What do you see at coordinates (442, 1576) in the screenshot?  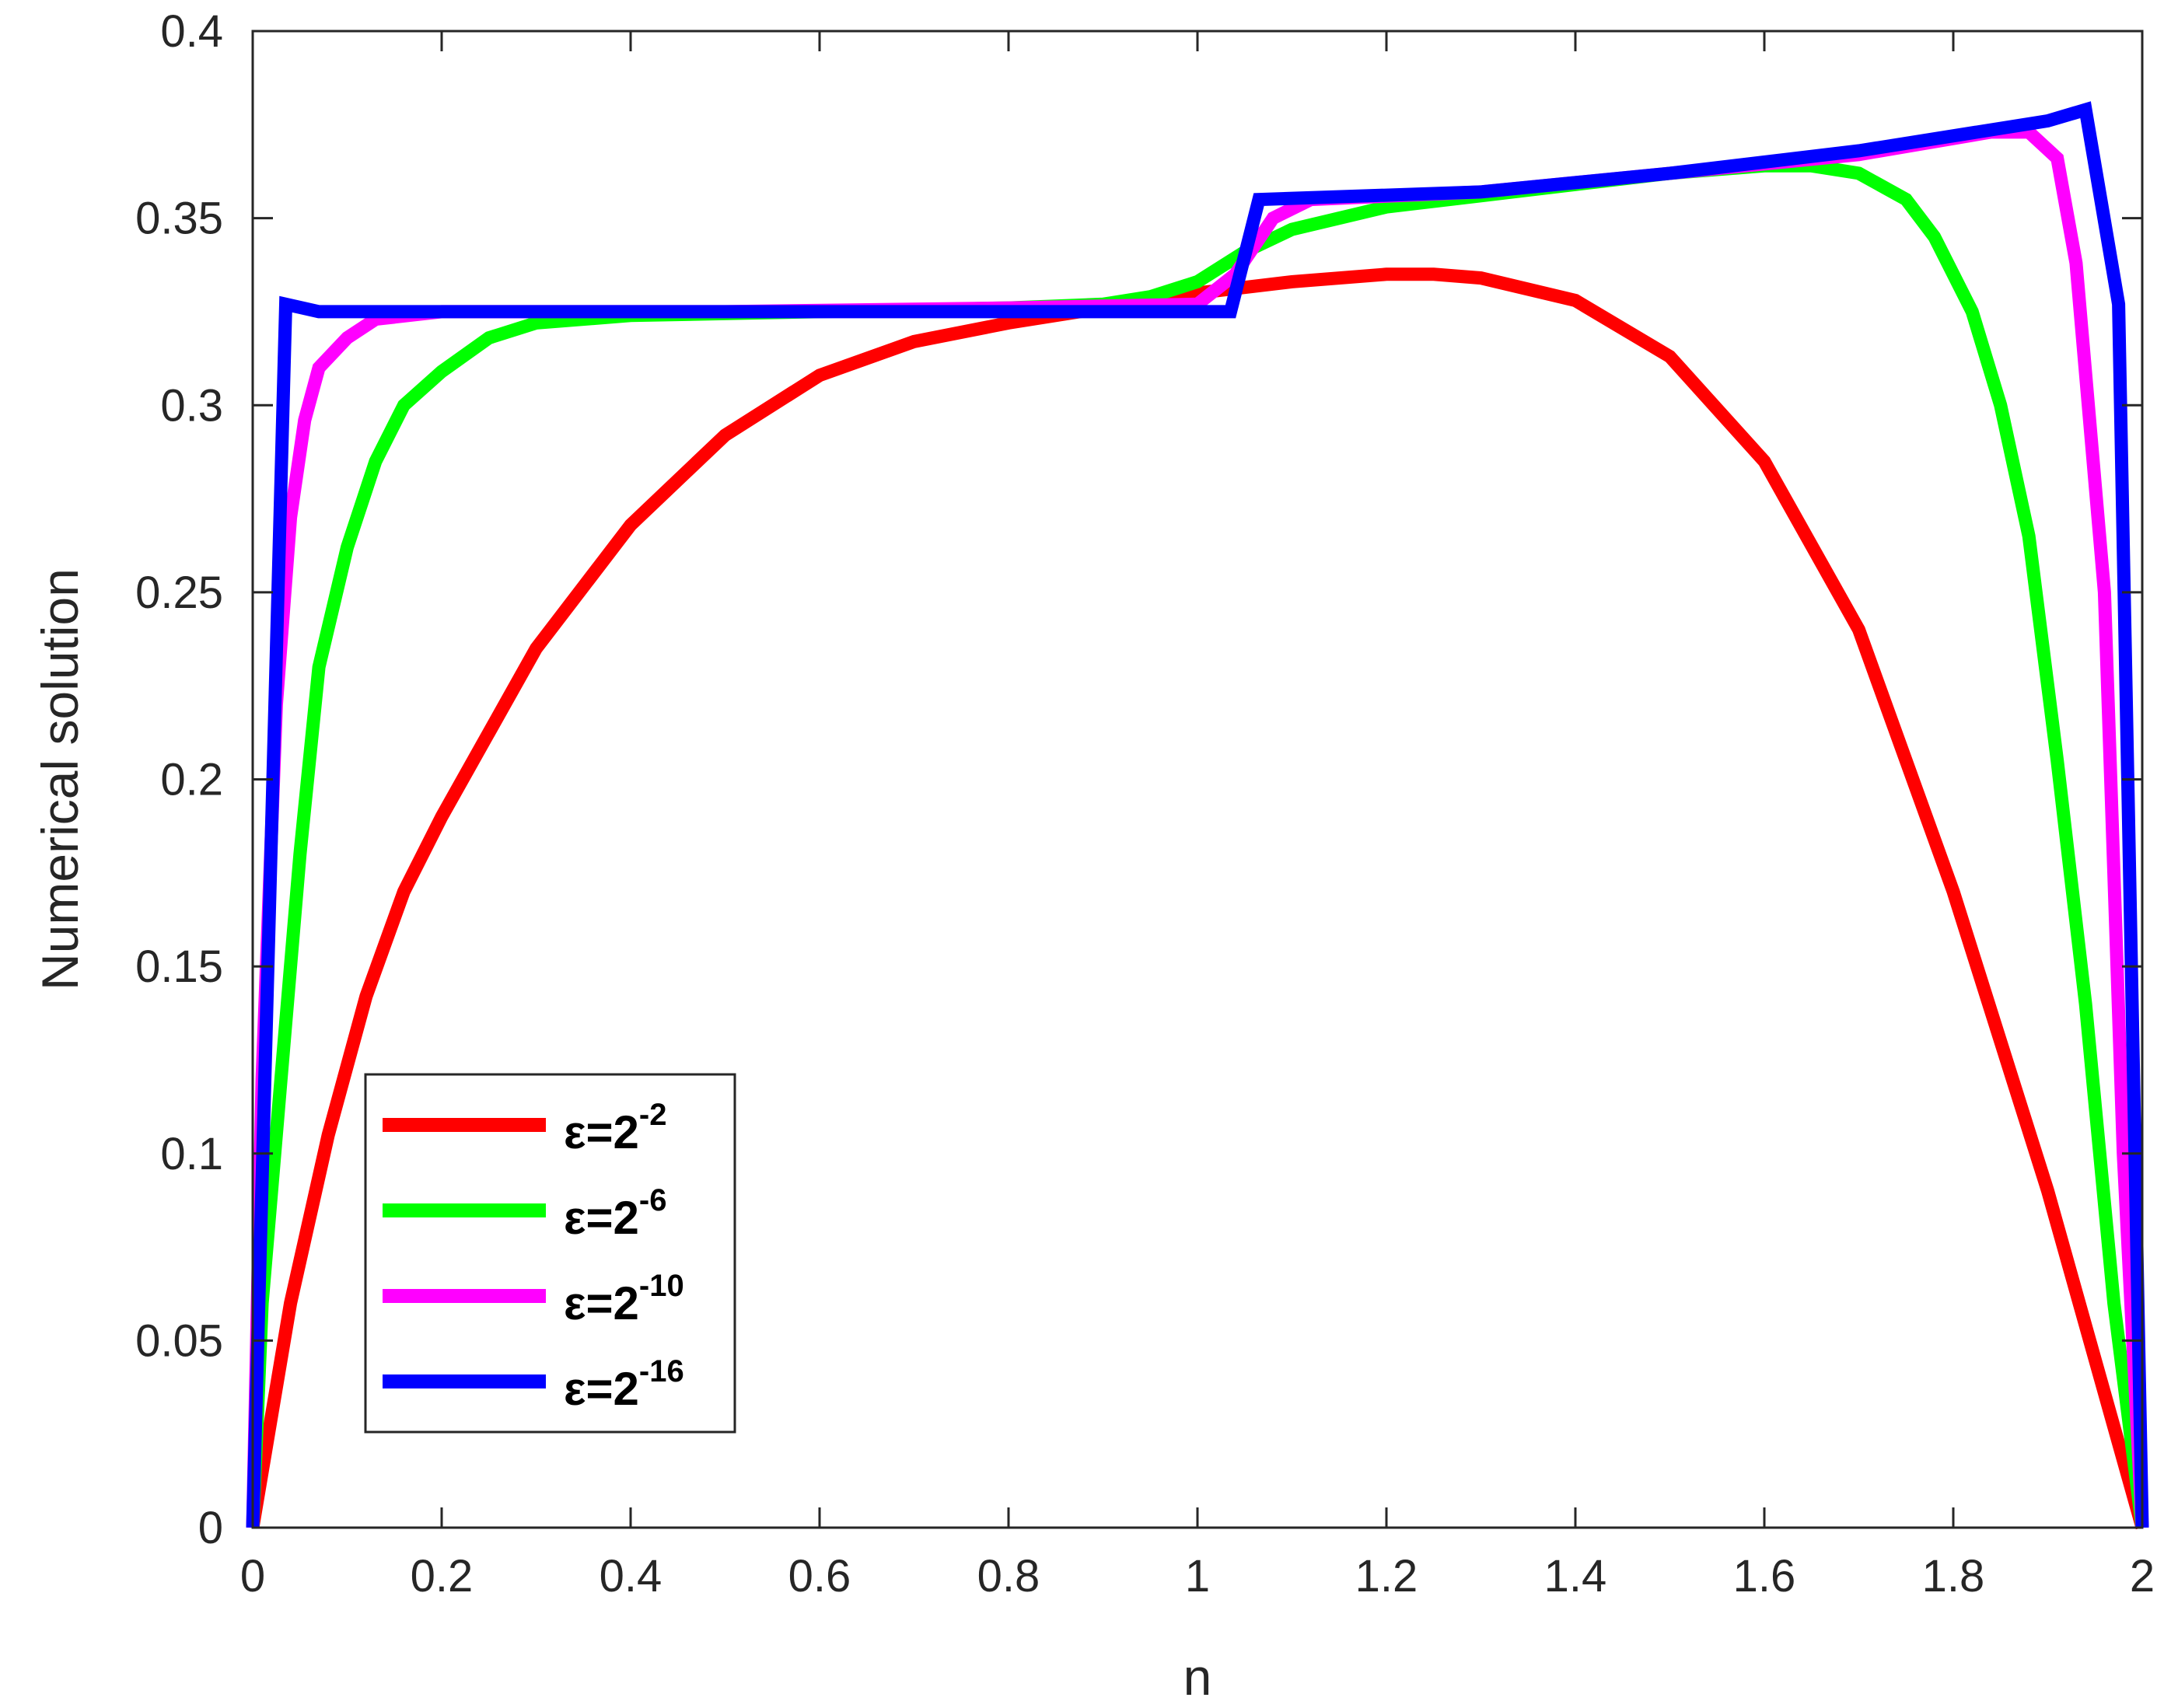 I see `x-tick-label: 0.2` at bounding box center [442, 1576].